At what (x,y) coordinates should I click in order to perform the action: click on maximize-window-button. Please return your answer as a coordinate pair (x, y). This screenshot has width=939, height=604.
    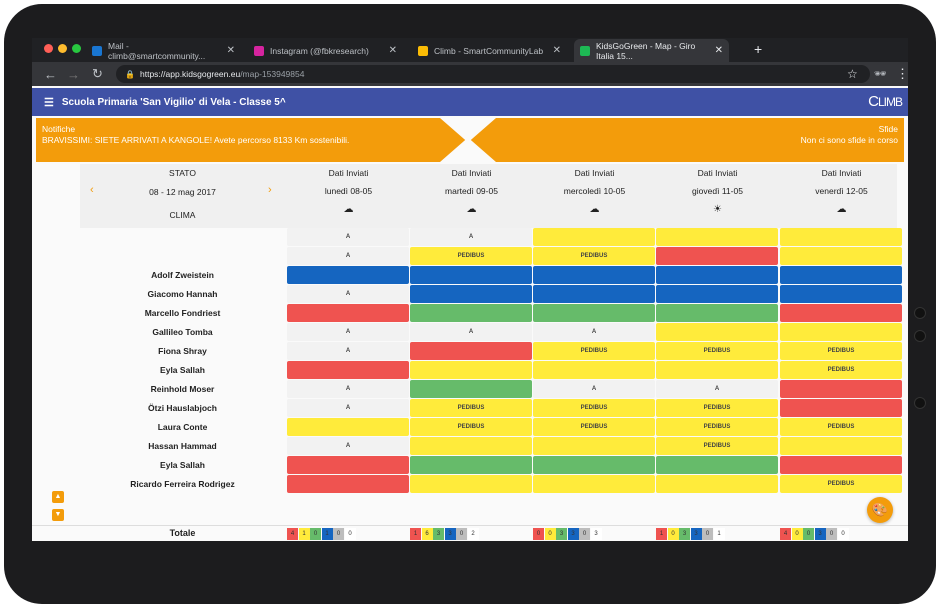
    Looking at the image, I should click on (76, 48).